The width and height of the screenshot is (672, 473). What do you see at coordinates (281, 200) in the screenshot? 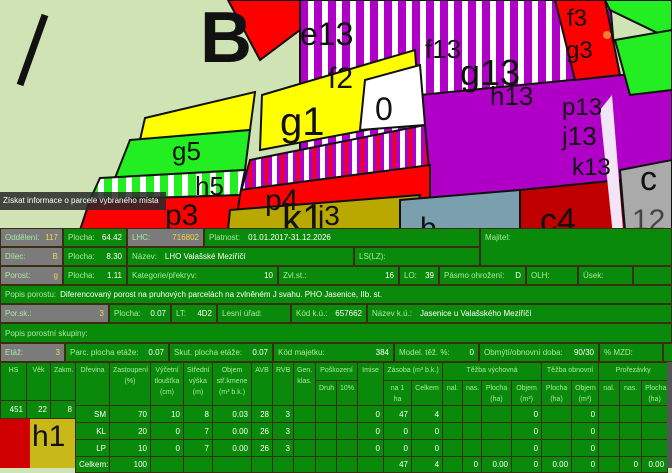
I see `map-label: p4` at bounding box center [281, 200].